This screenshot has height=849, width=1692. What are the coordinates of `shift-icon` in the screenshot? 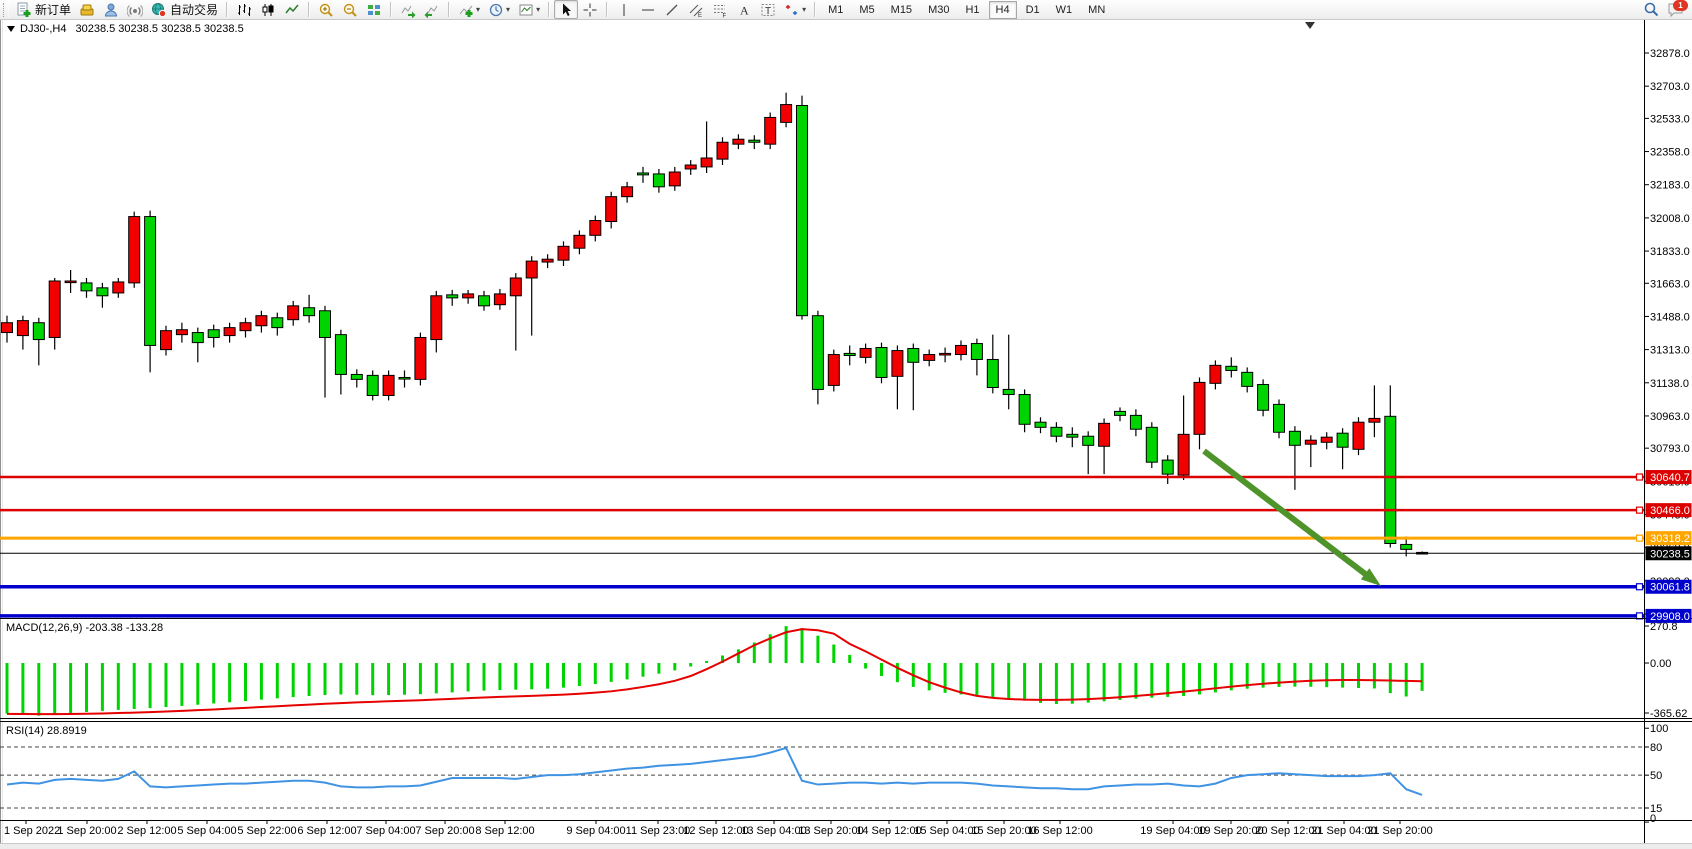 It's located at (432, 10).